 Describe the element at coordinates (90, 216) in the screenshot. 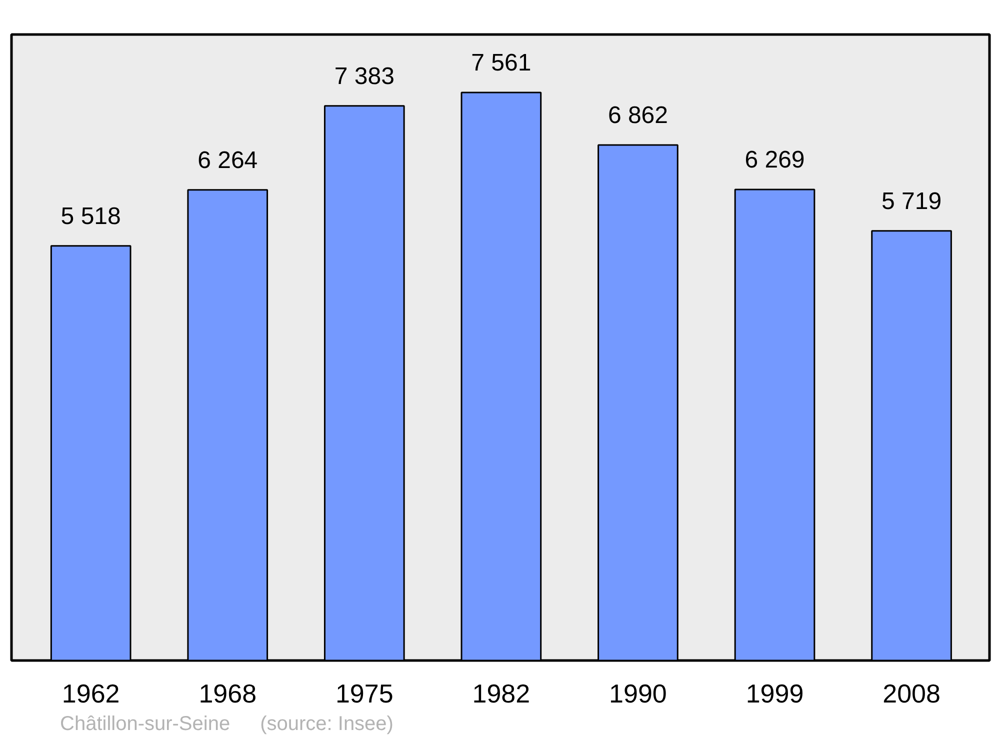

I see `data-label: 5 518` at that location.